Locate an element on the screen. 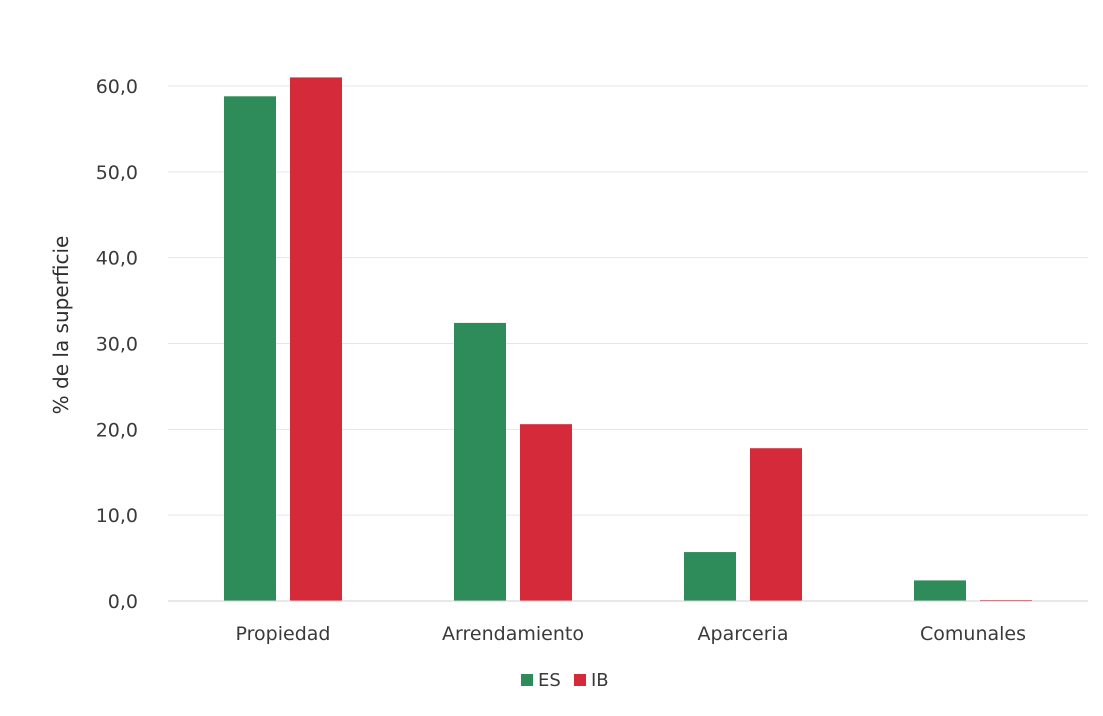 The image size is (1103, 716). legend-swatch-ib is located at coordinates (580, 680).